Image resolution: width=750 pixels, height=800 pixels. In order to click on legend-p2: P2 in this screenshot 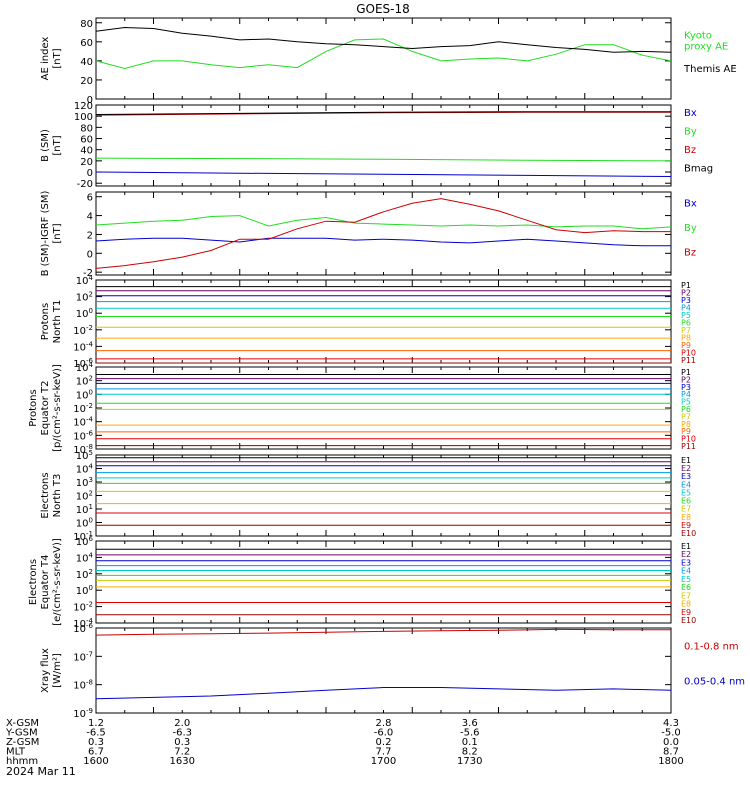, I will do `click(686, 293)`.